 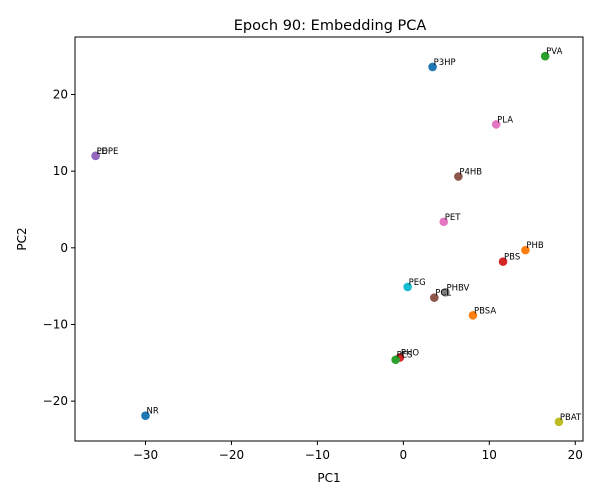 I want to click on data-point-p3hp, so click(x=432, y=67).